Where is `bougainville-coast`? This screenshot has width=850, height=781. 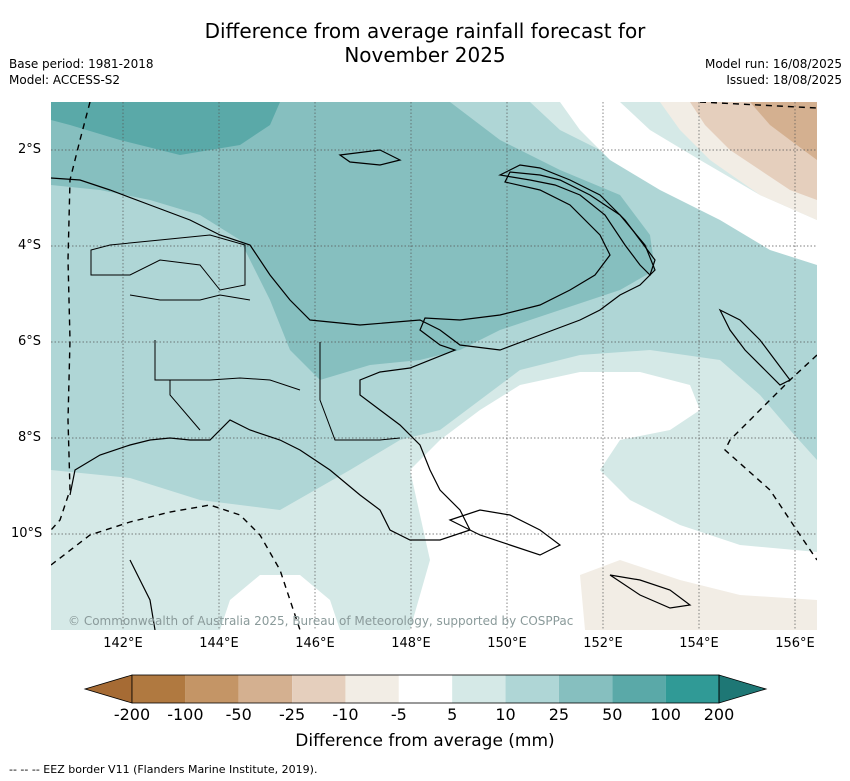 bougainville-coast is located at coordinates (754, 347).